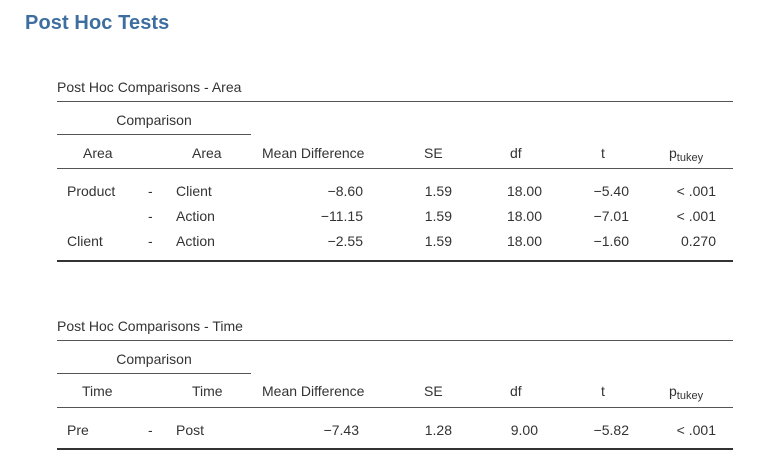 This screenshot has width=765, height=472. What do you see at coordinates (611, 241) in the screenshot?
I see `cell-t: −1.60` at bounding box center [611, 241].